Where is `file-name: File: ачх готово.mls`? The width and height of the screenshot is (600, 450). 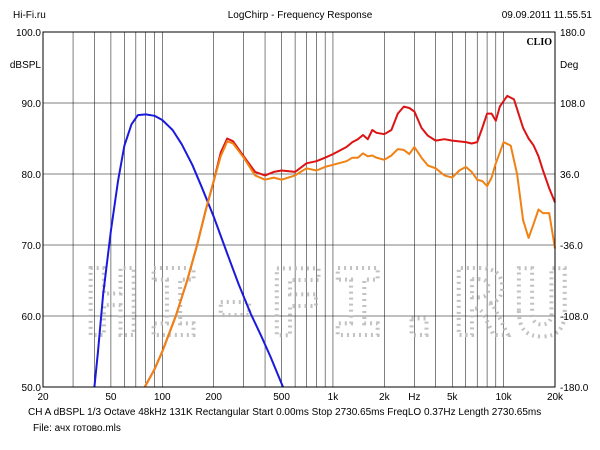 file-name: File: ачх готово.mls is located at coordinates (77, 428).